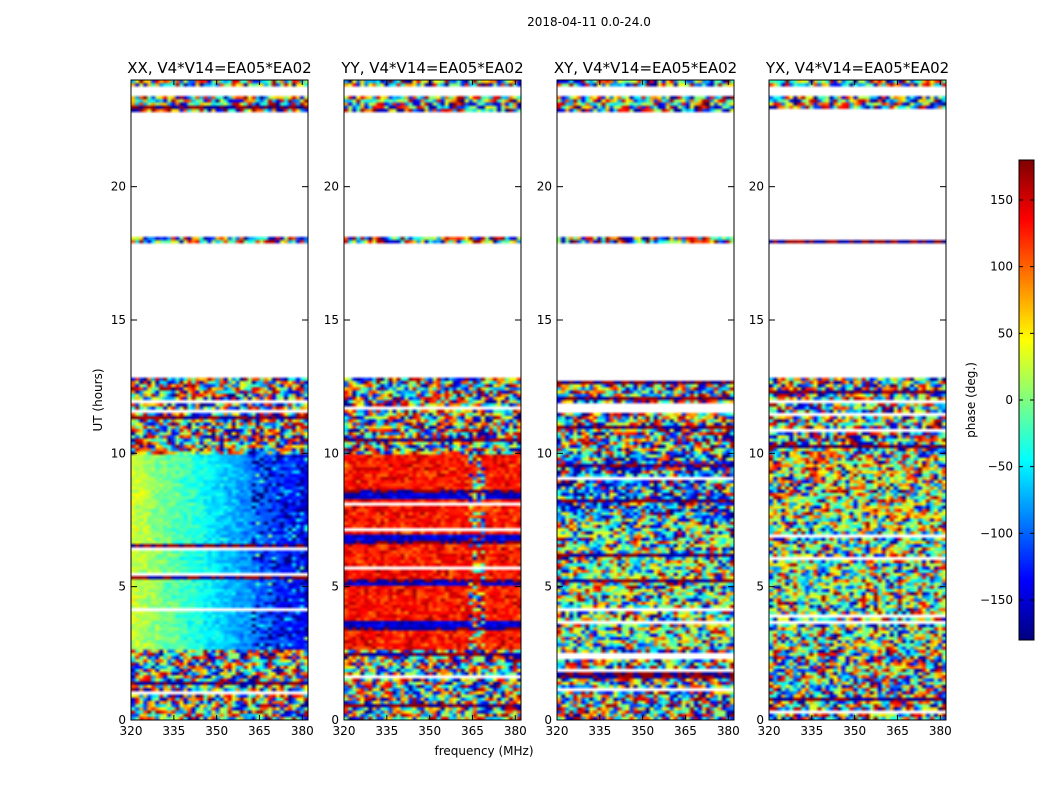 The width and height of the screenshot is (1050, 800). What do you see at coordinates (1000, 467) in the screenshot?
I see `colorbar-tick-label: −50` at bounding box center [1000, 467].